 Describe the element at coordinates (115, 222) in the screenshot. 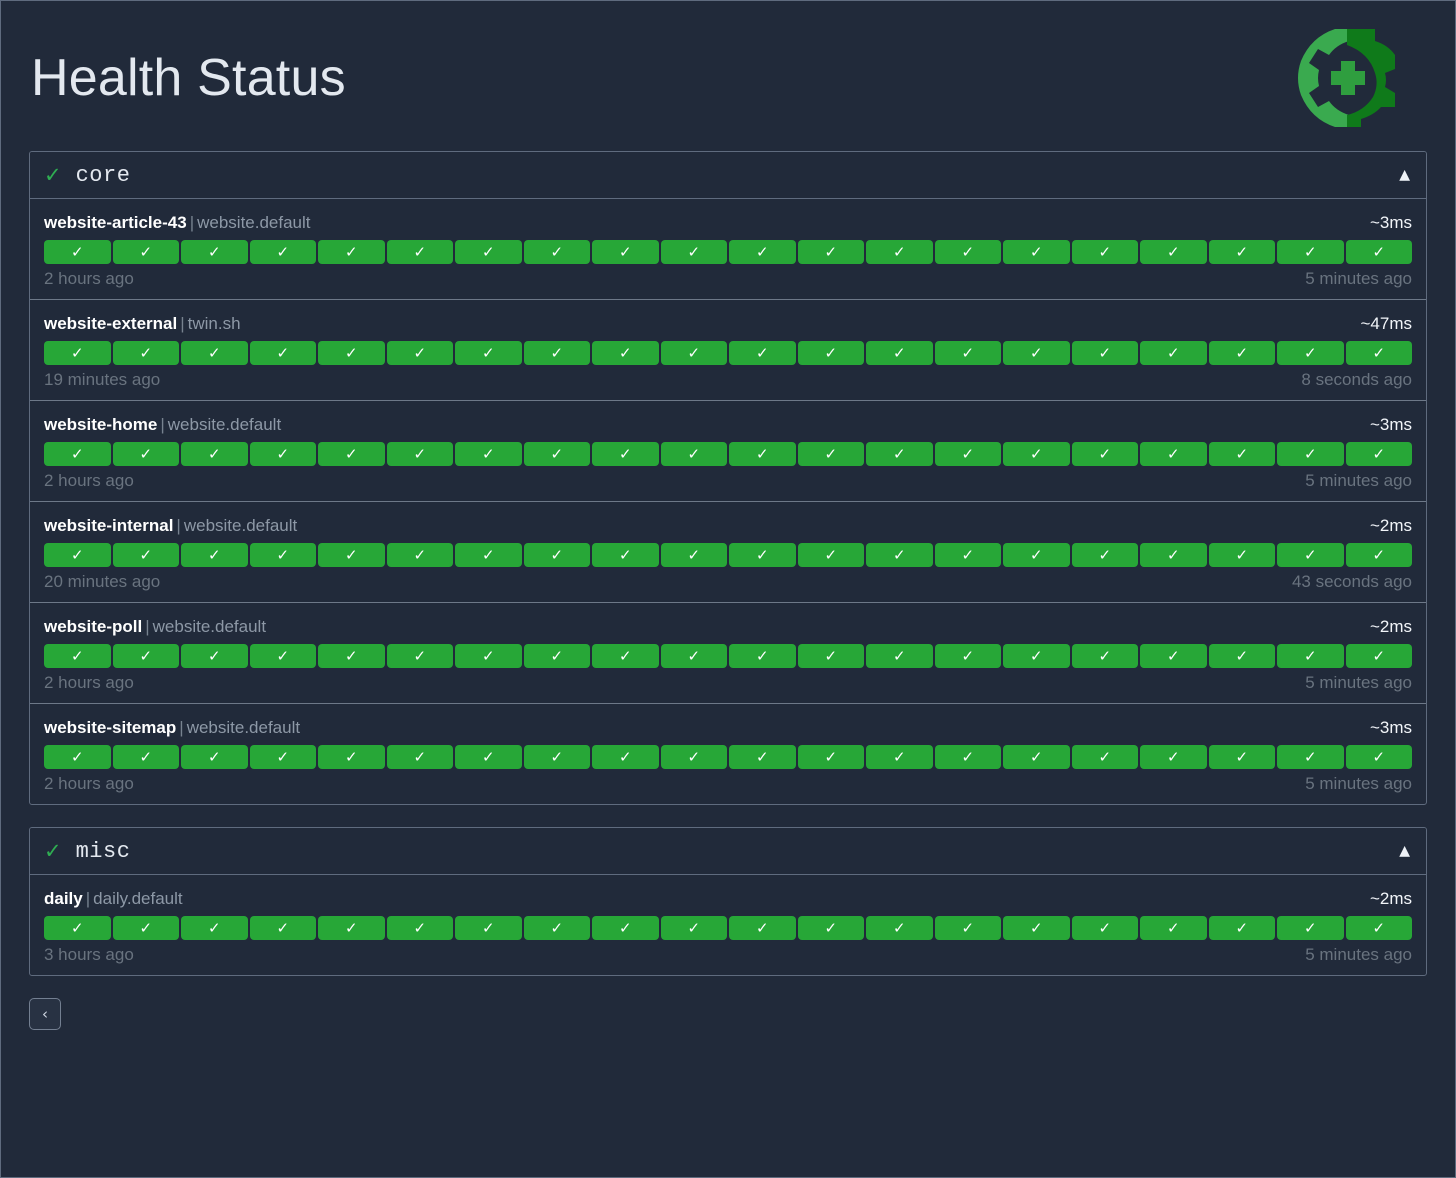

I see `service-name: website-article-43` at that location.